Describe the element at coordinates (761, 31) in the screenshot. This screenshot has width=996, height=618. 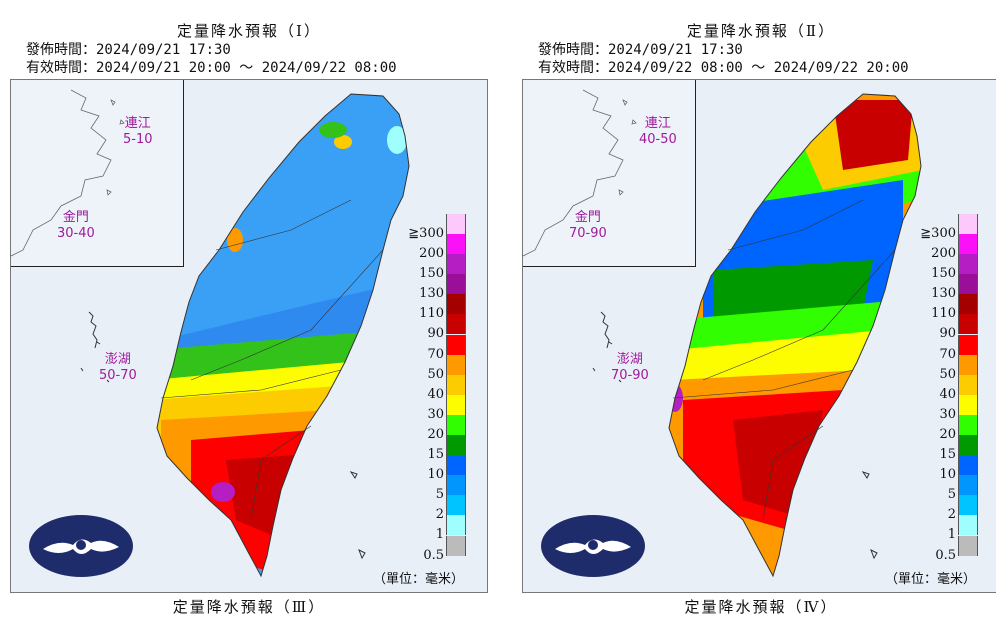
I see `panel-title: 定量降水預報（Ⅱ）` at that location.